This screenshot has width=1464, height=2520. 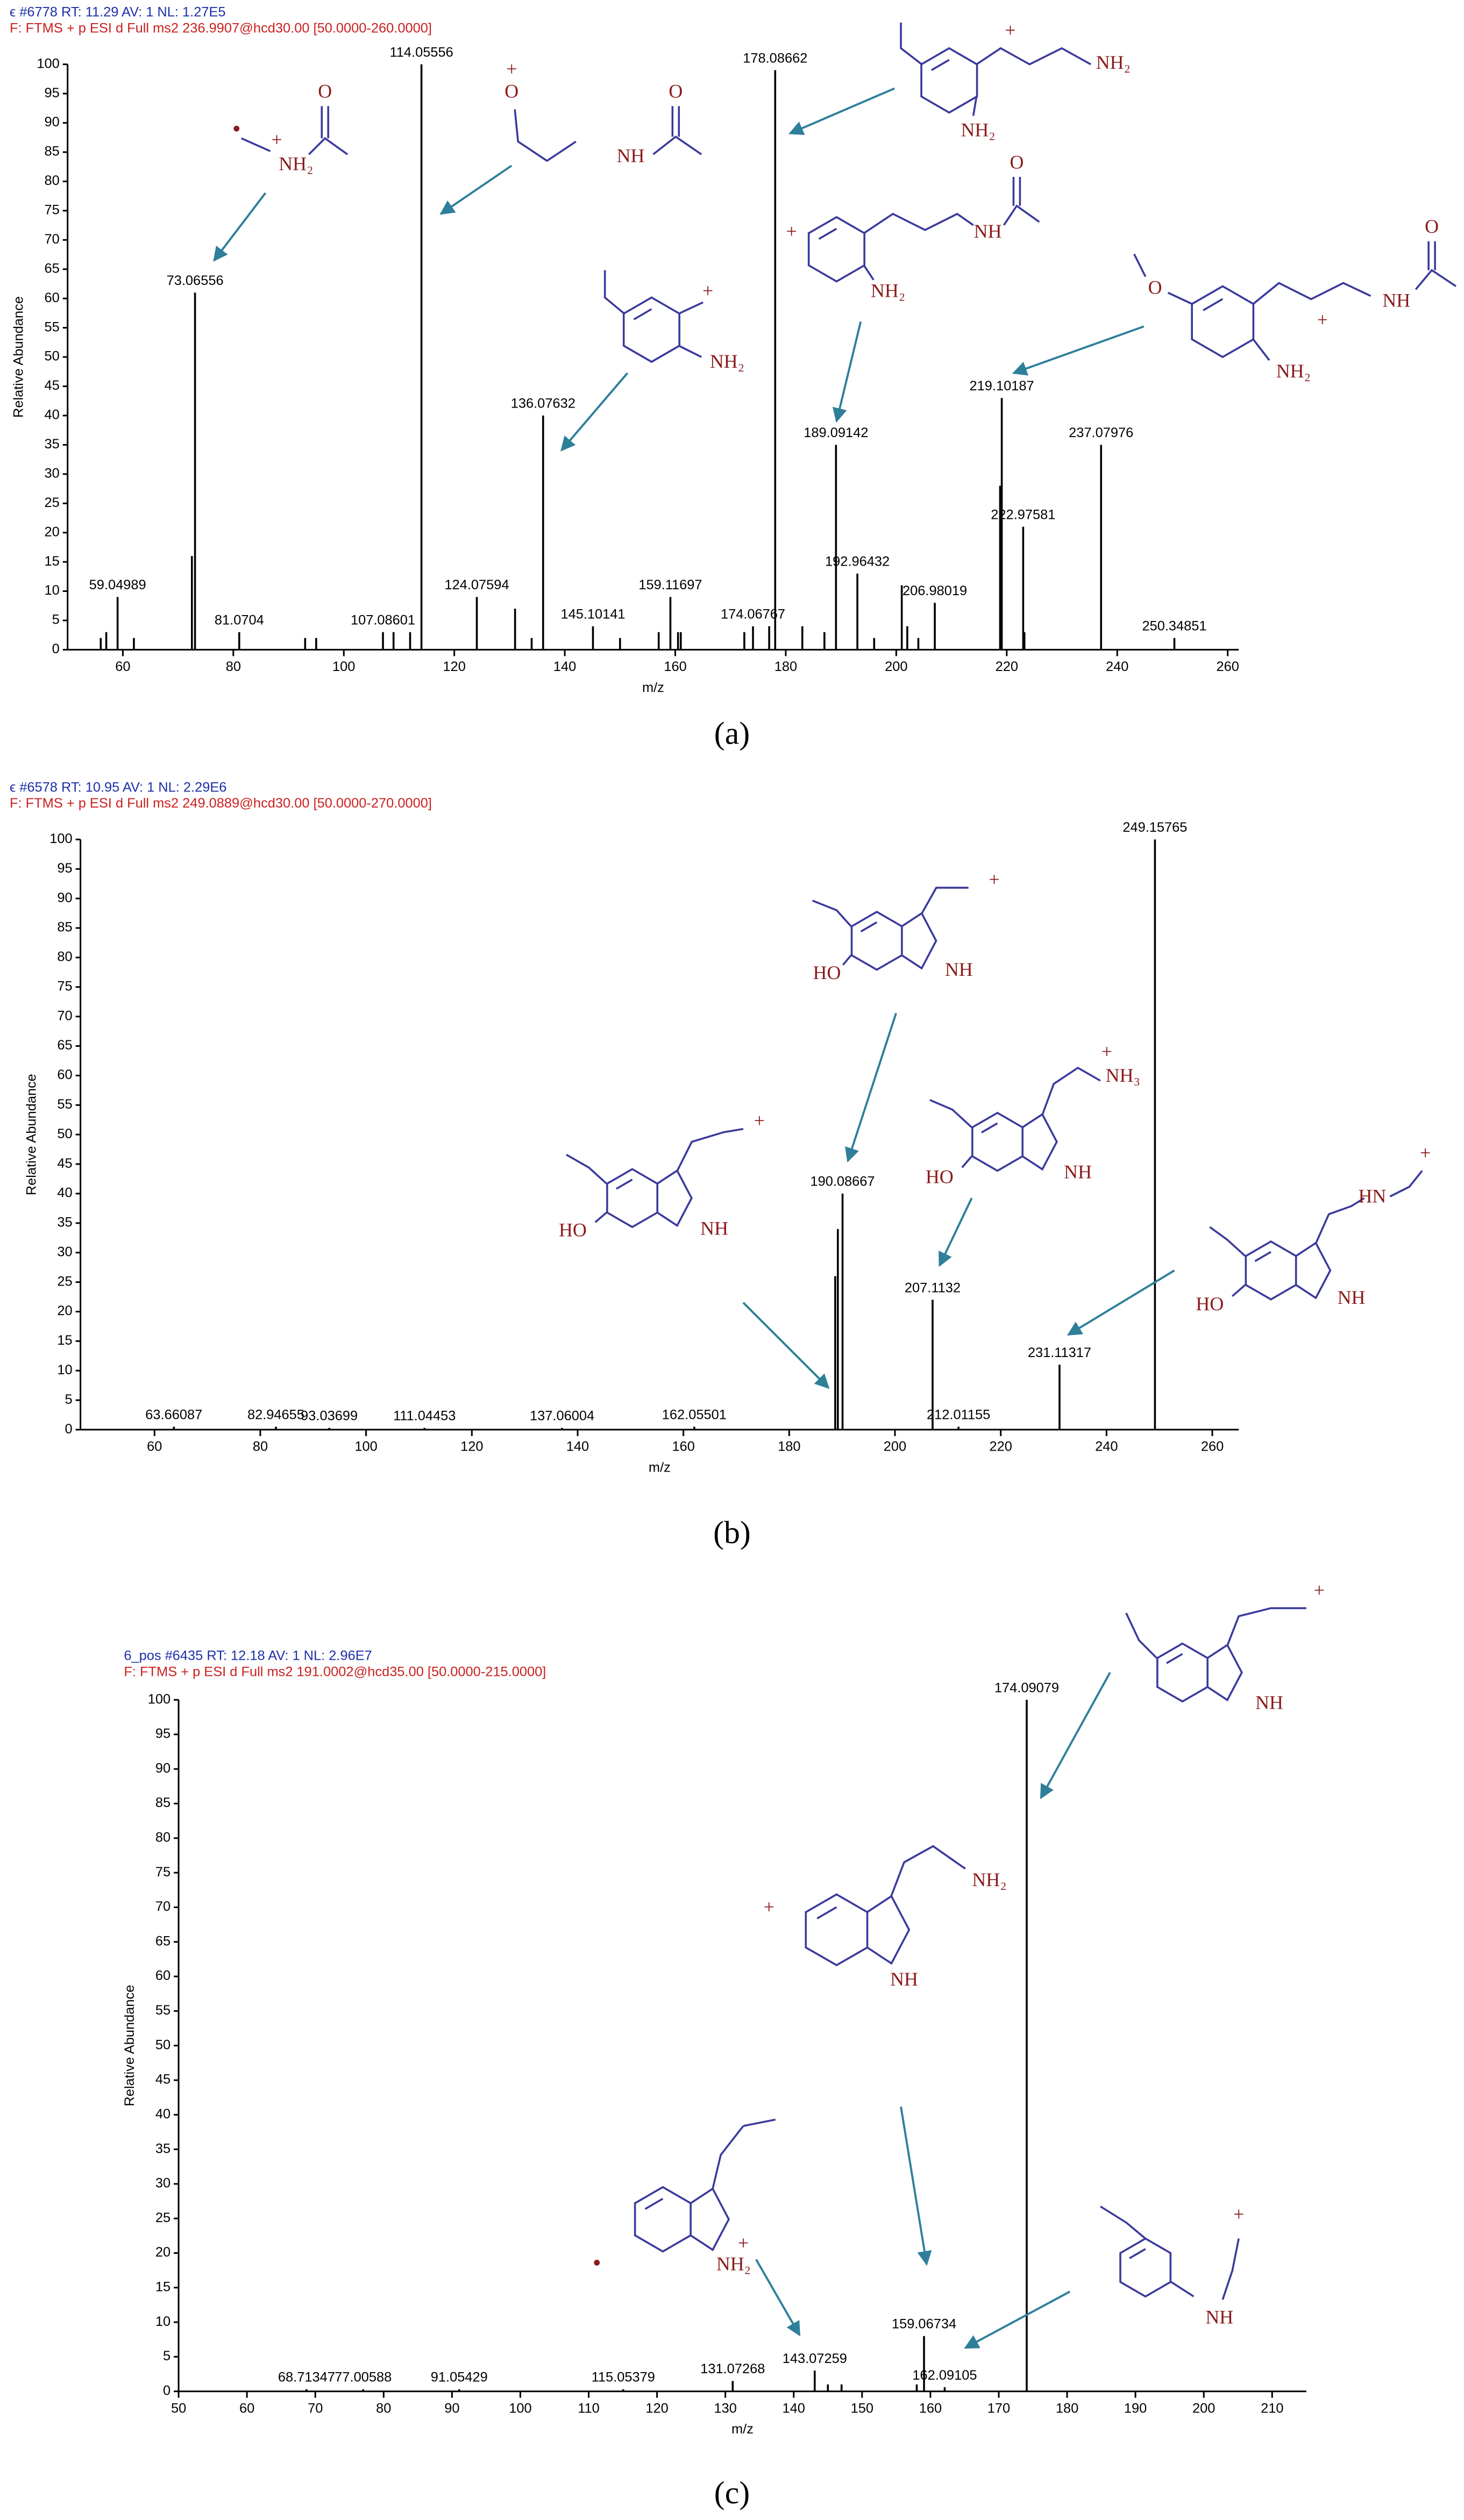 What do you see at coordinates (775, 58) in the screenshot?
I see `peak-label: 178.08662` at bounding box center [775, 58].